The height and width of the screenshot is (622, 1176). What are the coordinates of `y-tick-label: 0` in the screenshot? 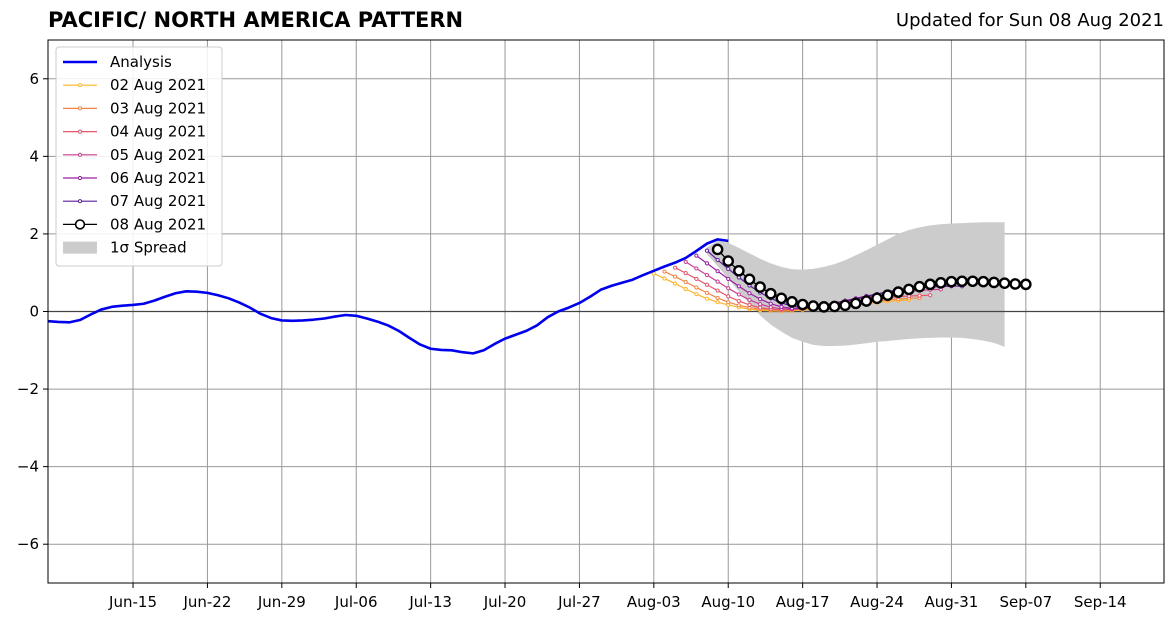 It's located at (34, 312).